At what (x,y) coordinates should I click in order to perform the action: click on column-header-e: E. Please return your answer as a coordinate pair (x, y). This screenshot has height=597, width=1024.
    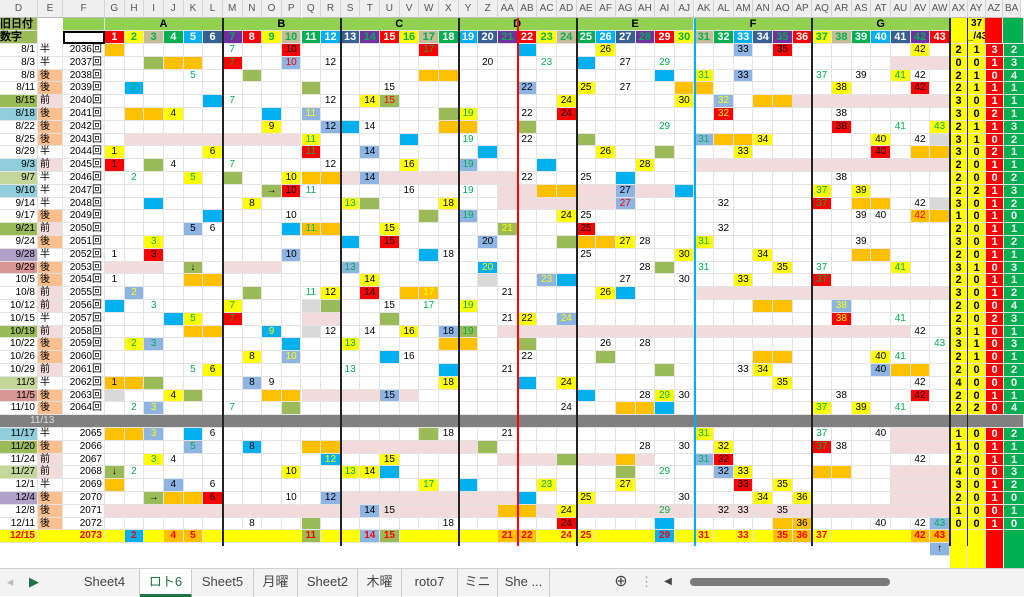
    Looking at the image, I should click on (50, 9).